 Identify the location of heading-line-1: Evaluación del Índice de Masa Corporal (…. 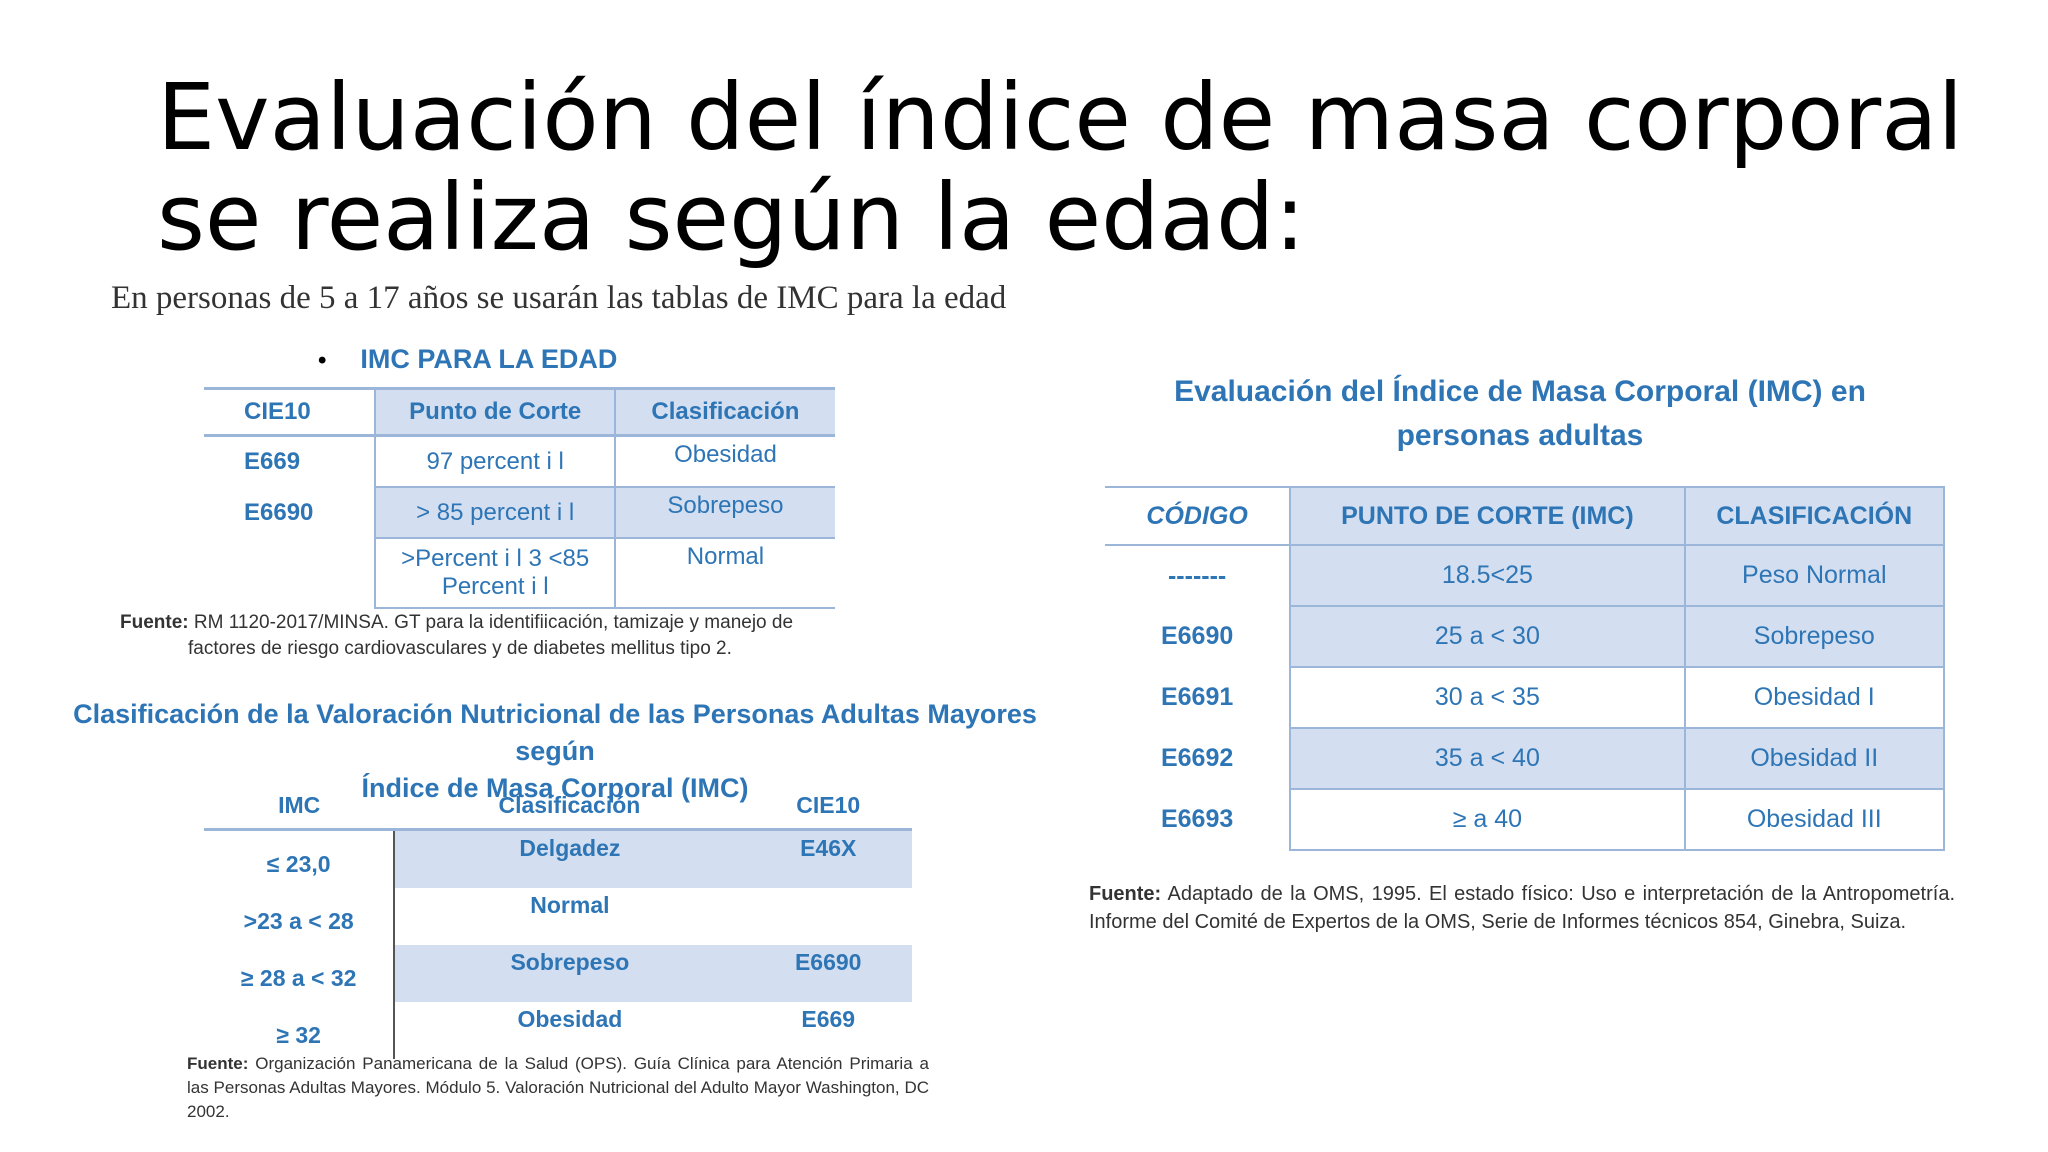
(1520, 391).